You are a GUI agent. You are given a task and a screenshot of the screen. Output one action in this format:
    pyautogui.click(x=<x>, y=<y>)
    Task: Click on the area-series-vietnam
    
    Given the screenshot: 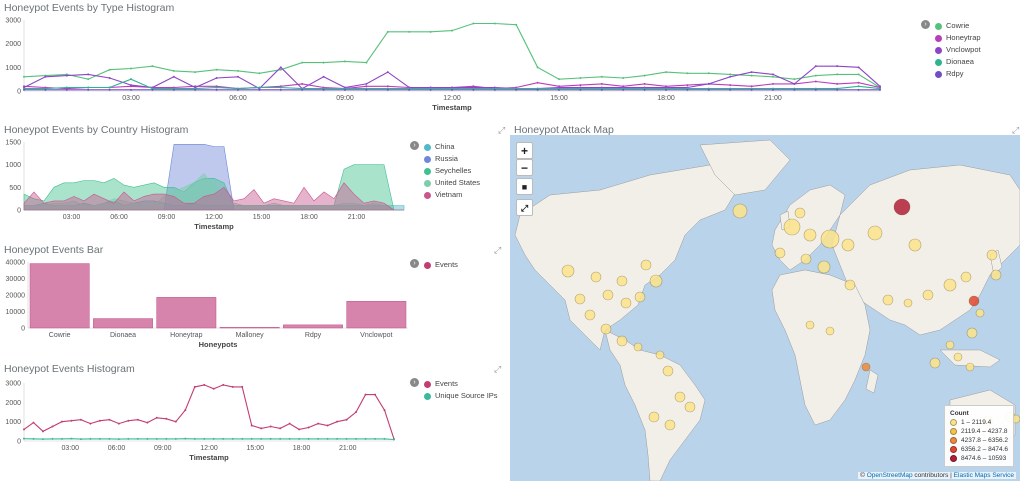 What is the action you would take?
    pyautogui.click(x=213, y=196)
    